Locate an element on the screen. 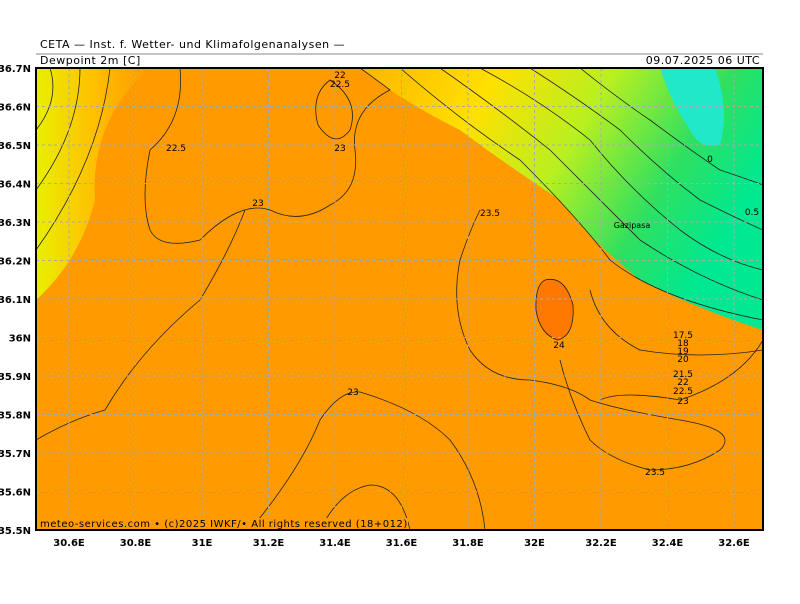  lat-label: 36.5N is located at coordinates (15, 146).